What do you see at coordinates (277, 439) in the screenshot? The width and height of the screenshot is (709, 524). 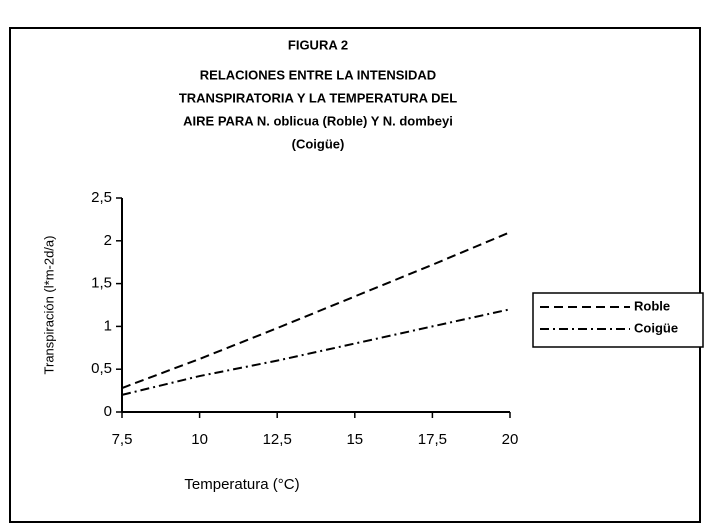 I see `x-tick-label: 12,5` at bounding box center [277, 439].